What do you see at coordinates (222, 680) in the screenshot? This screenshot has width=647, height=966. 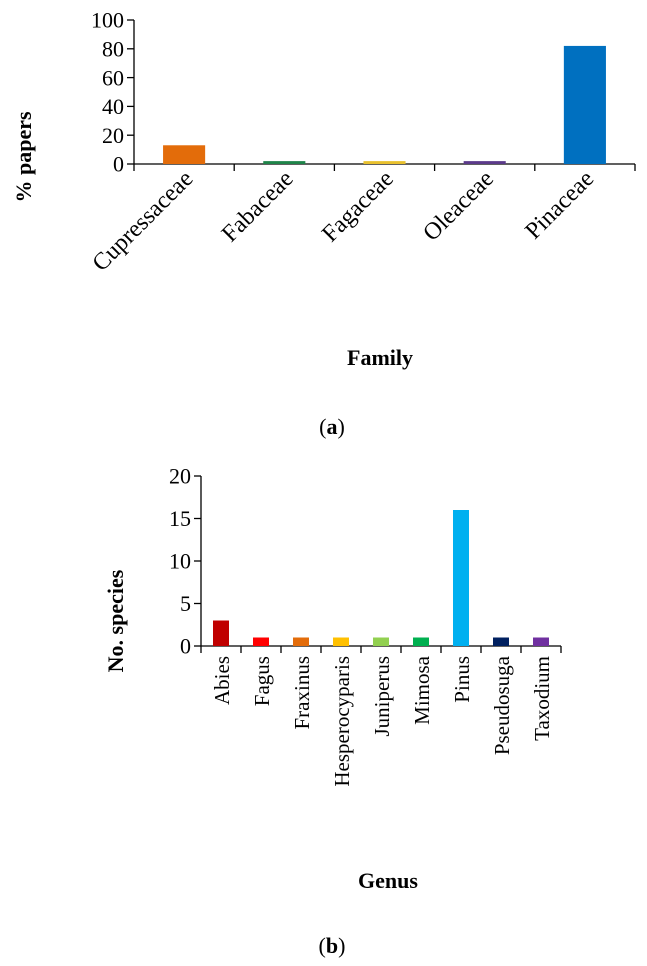 I see `x-category-label: Abies` at bounding box center [222, 680].